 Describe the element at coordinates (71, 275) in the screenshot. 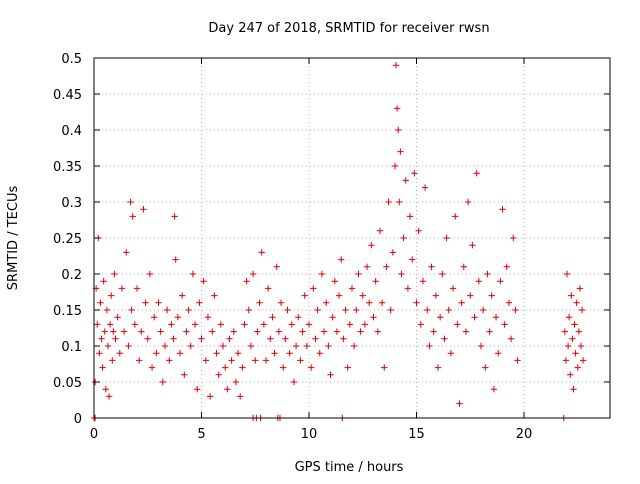

I see `y-tick-label: 0.2` at that location.